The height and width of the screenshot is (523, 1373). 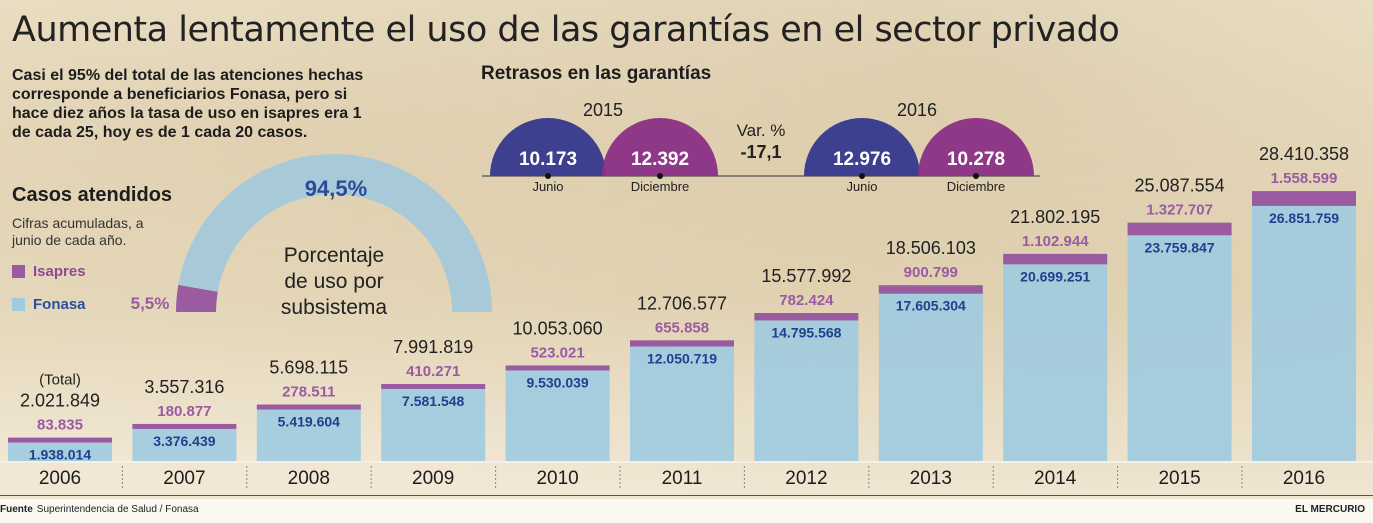 What do you see at coordinates (59, 304) in the screenshot?
I see `legend-fonasa-label: Fonasa` at bounding box center [59, 304].